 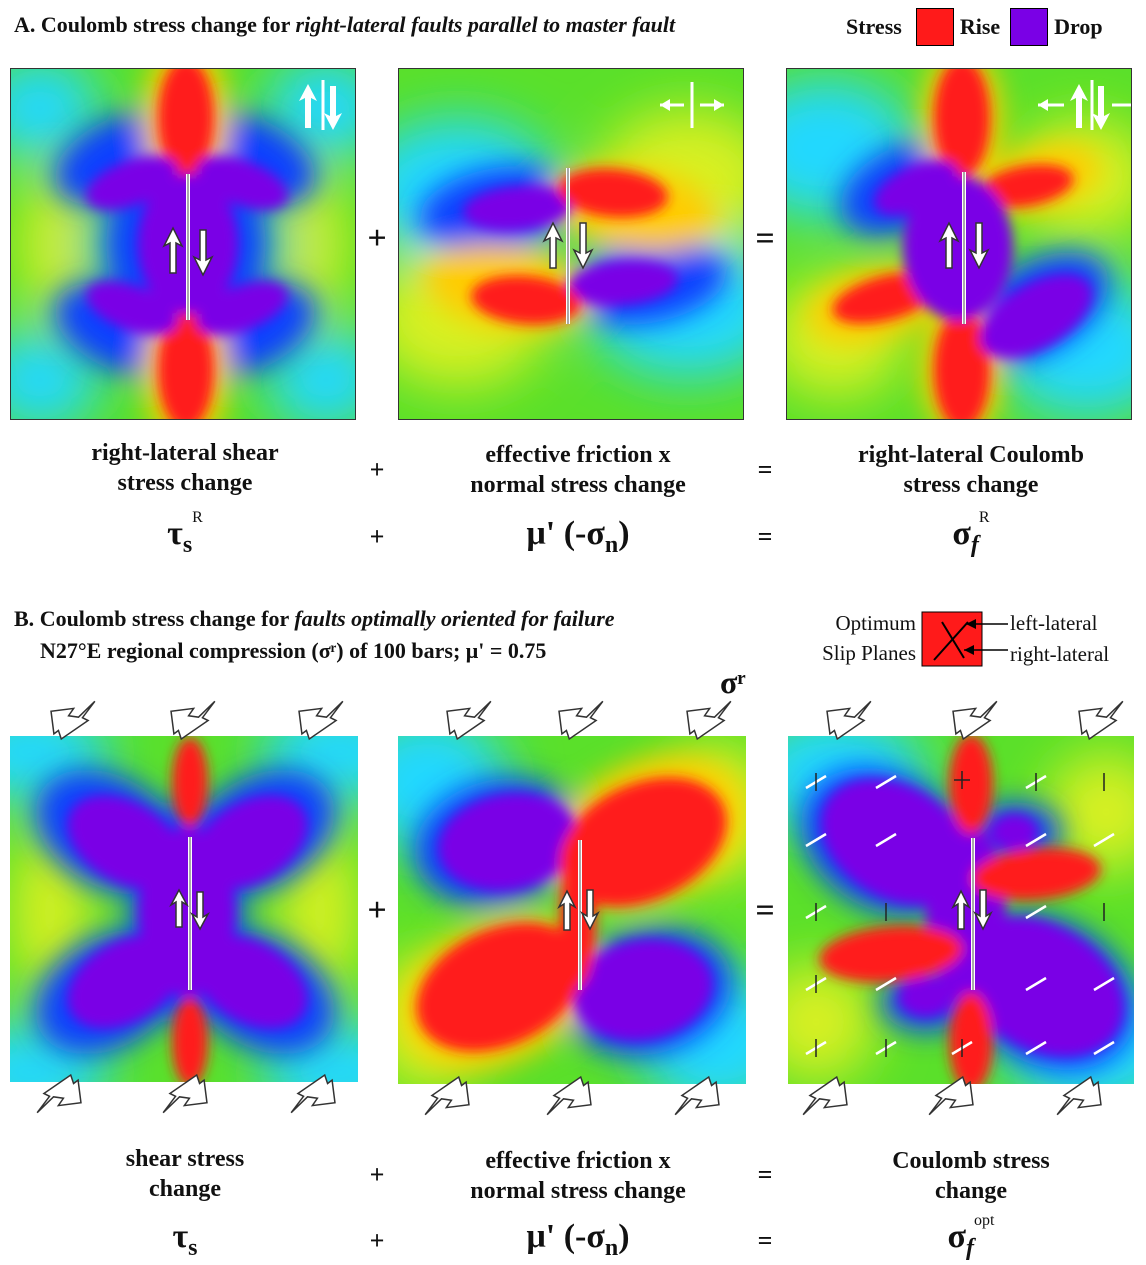 I want to click on symbol-b-coulomb-base: σ, so click(x=957, y=1236).